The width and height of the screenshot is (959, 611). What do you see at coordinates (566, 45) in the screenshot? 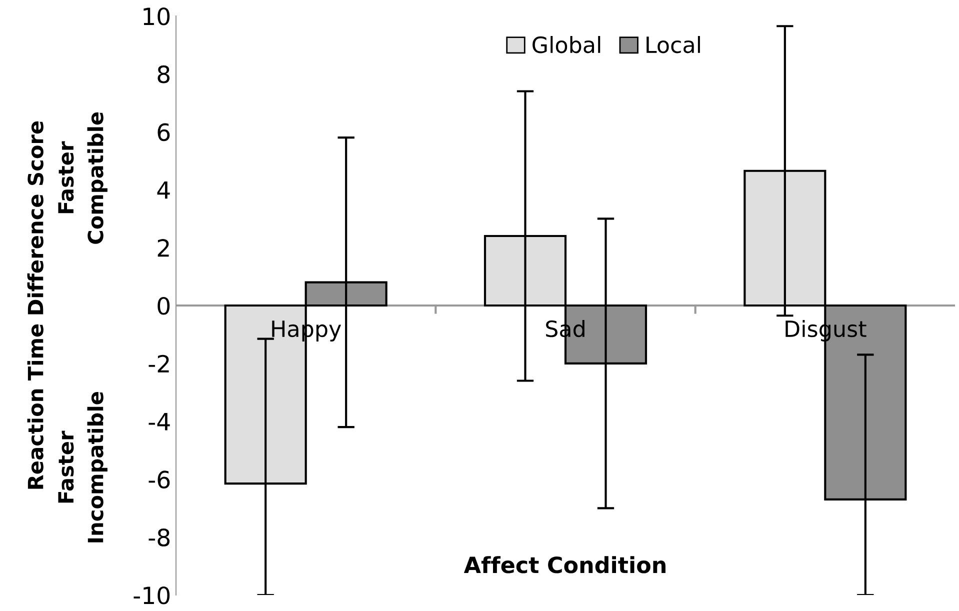
I see `legend-label: Global` at bounding box center [566, 45].